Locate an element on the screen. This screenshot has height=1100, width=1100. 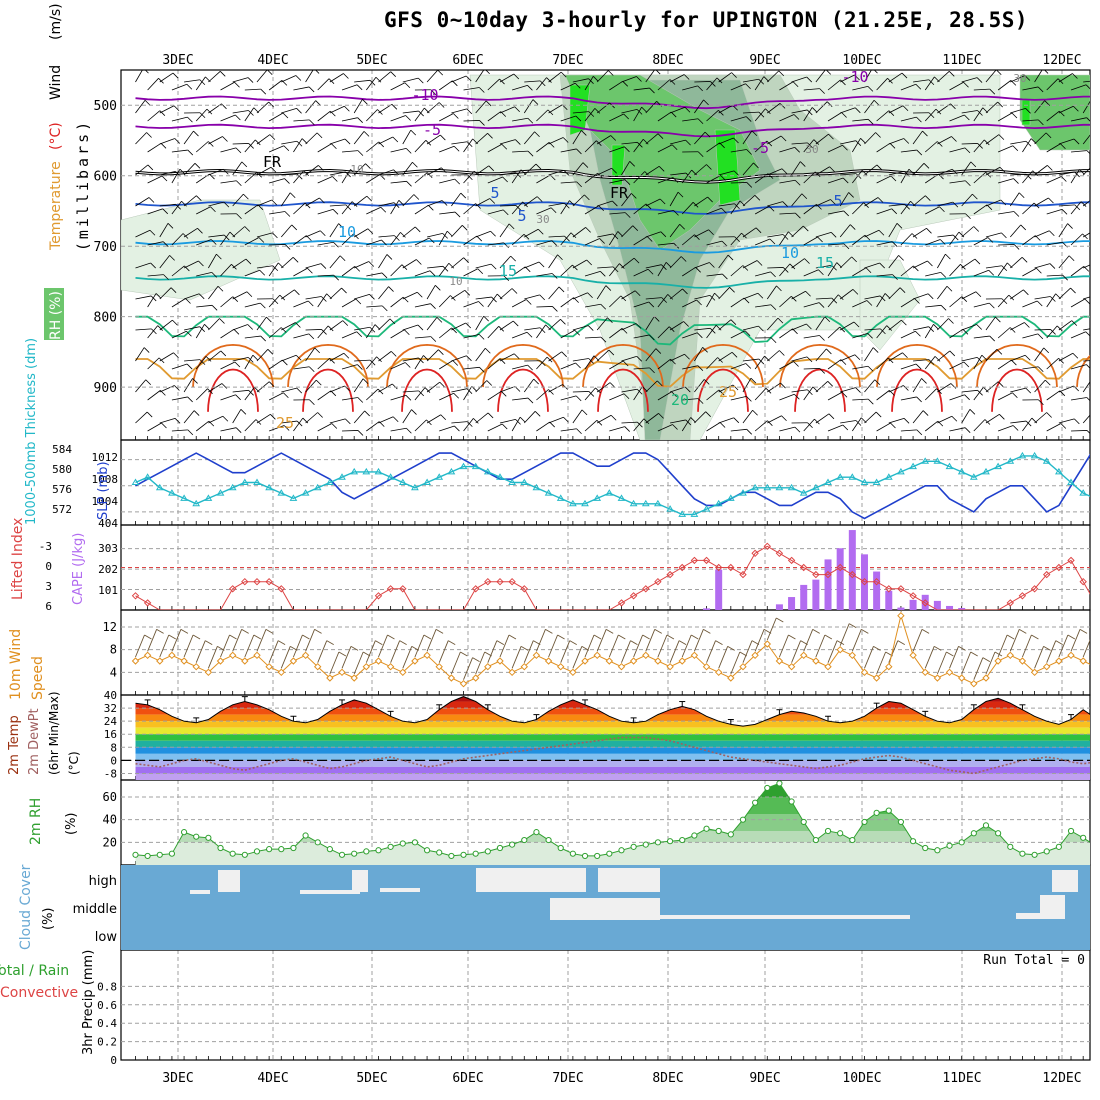
ylabel-part: RH (%) is located at coordinates (56, 315).